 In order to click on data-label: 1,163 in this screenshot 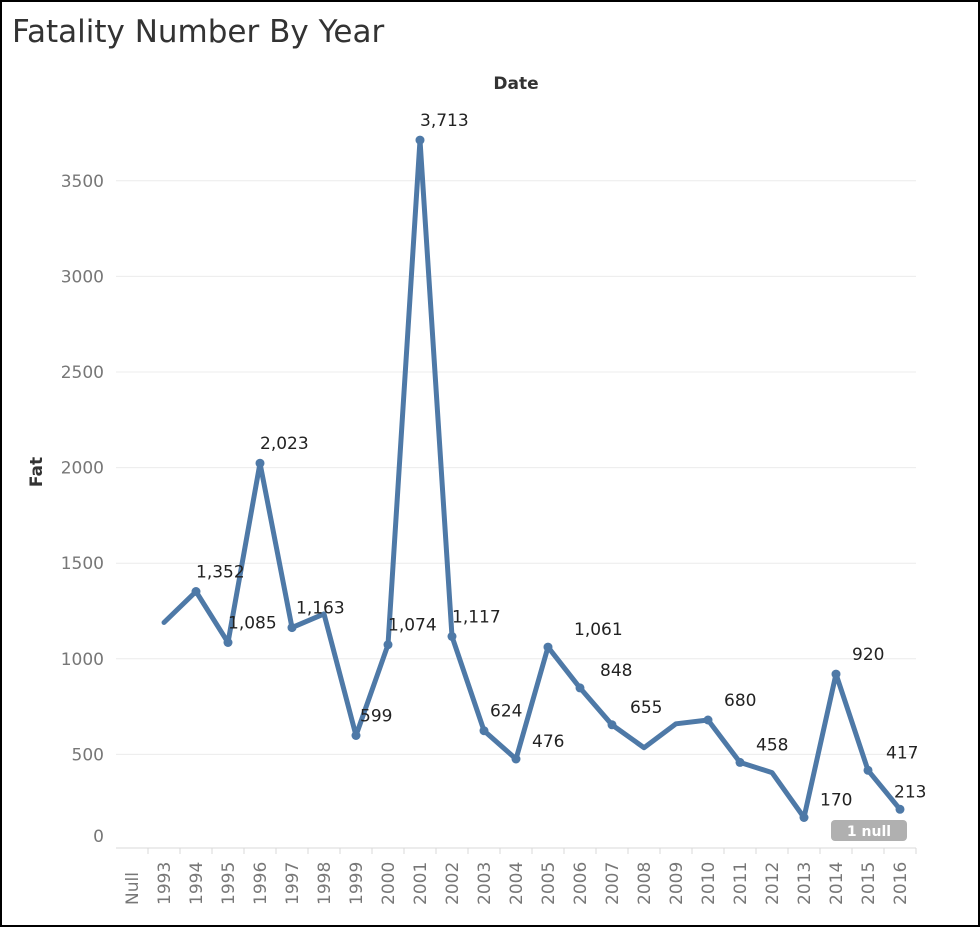, I will do `click(320, 609)`.